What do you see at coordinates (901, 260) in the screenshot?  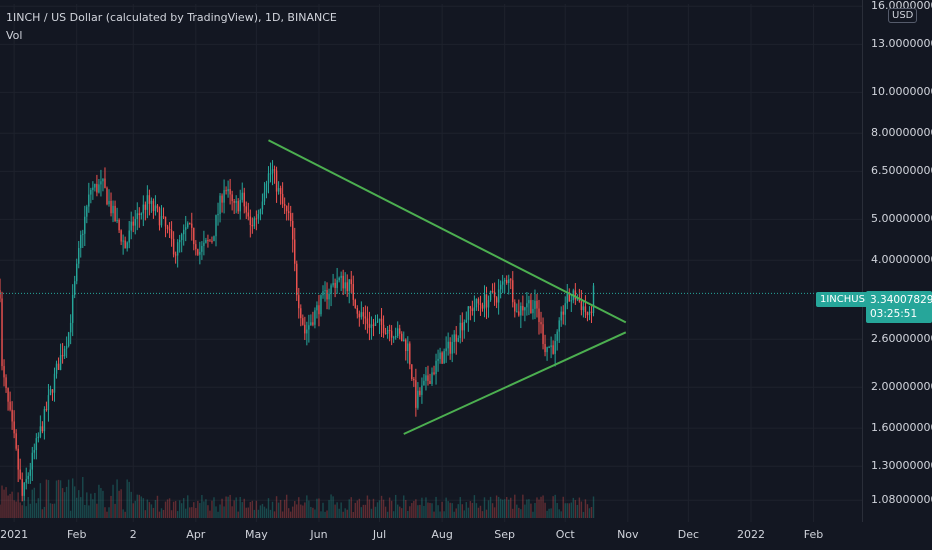 I see `price-tick-label: 4.00000000` at bounding box center [901, 260].